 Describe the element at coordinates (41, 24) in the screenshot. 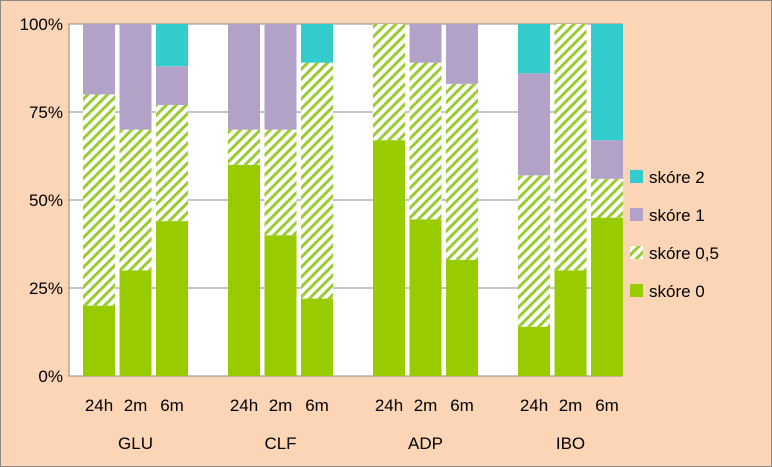

I see `y-tick-label: 100%` at that location.